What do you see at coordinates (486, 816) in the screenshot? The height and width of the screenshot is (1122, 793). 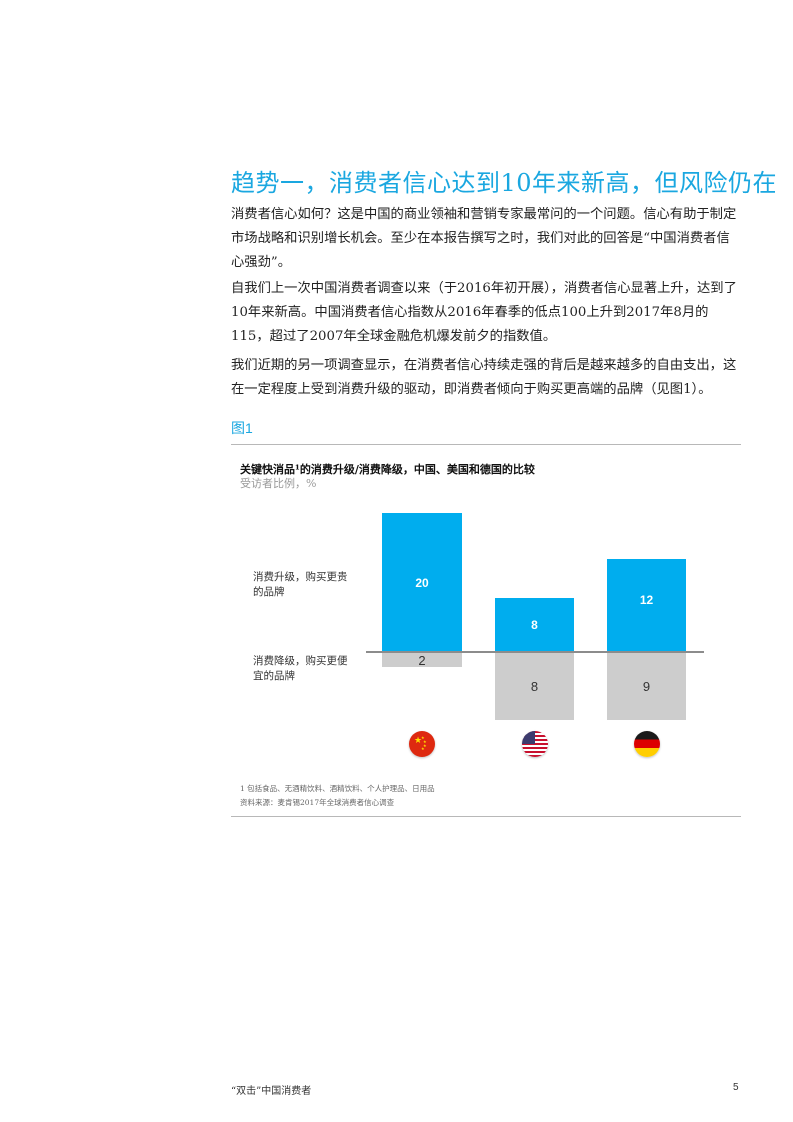 I see `figure-bottom-divider` at bounding box center [486, 816].